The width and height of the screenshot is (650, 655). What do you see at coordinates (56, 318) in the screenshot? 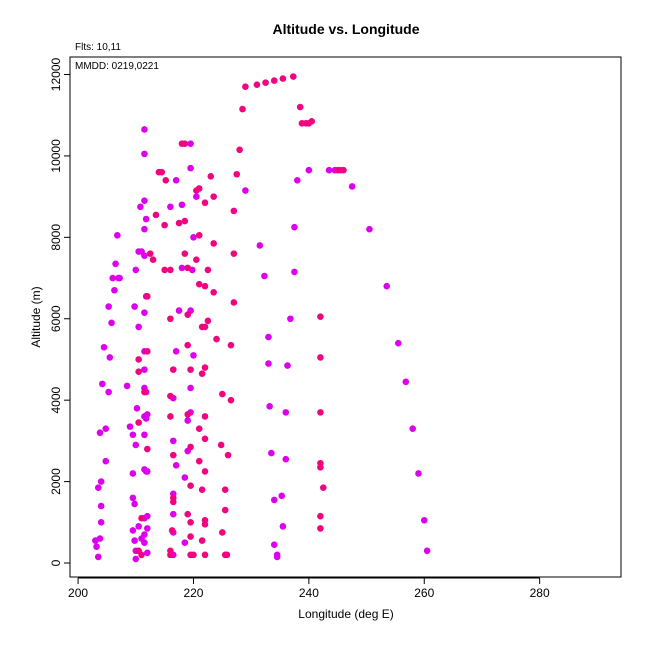
I see `y-tick-label: 6000` at bounding box center [56, 318].